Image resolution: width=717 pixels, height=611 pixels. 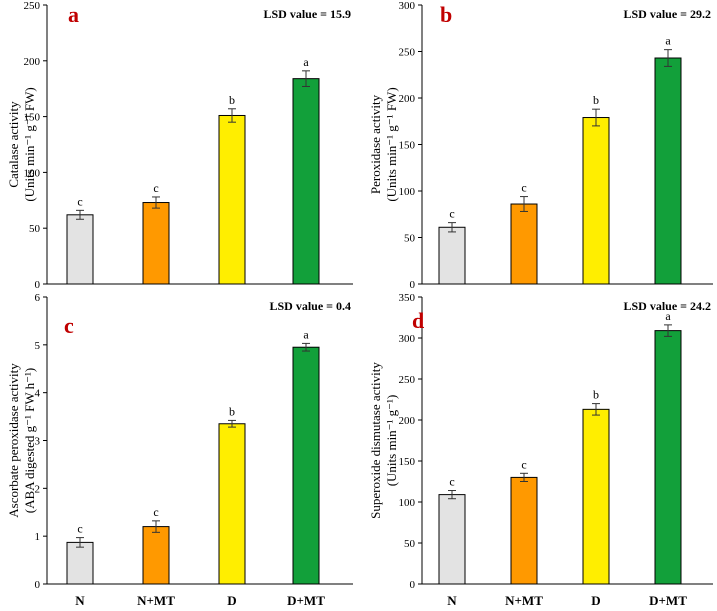 What do you see at coordinates (38, 346) in the screenshot?
I see `y-tick-label: 5` at bounding box center [38, 346].